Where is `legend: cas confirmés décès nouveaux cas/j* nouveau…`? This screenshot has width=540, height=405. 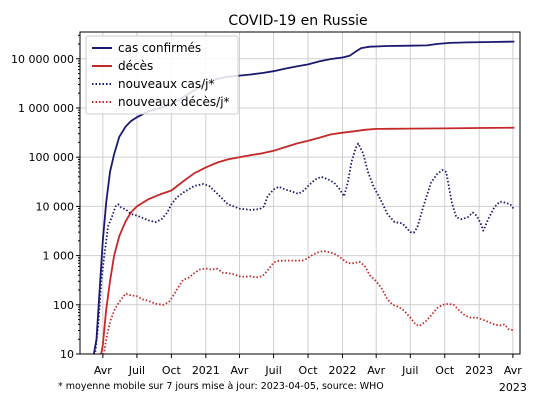 legend: cas confirmés décès nouveaux cas/j* nouveau… is located at coordinates (162, 75).